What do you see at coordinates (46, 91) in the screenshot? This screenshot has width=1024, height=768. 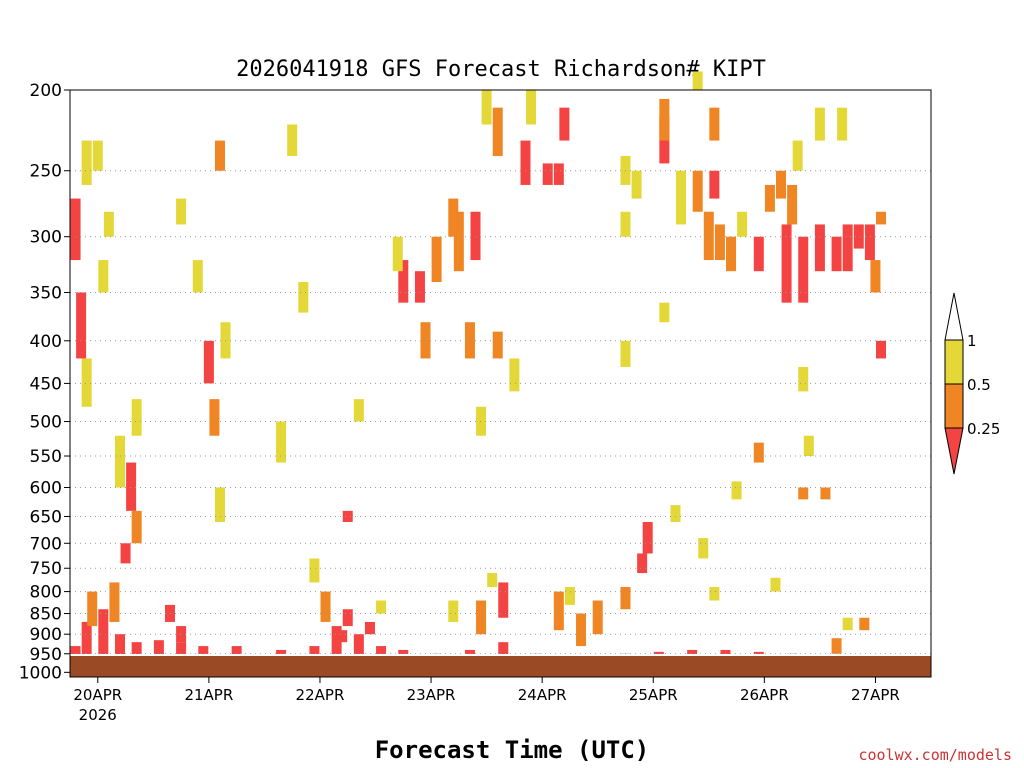 I see `y-tick-label: 200` at bounding box center [46, 91].